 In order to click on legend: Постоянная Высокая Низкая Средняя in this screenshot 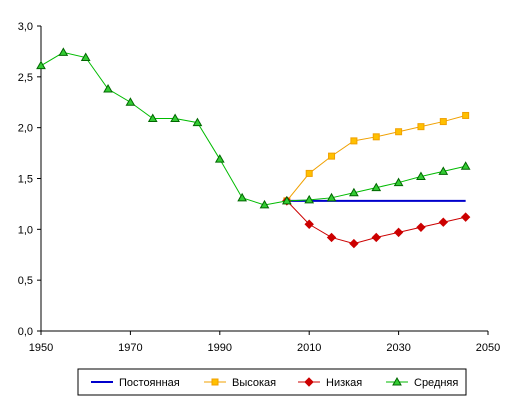, I will do `click(272, 382)`.